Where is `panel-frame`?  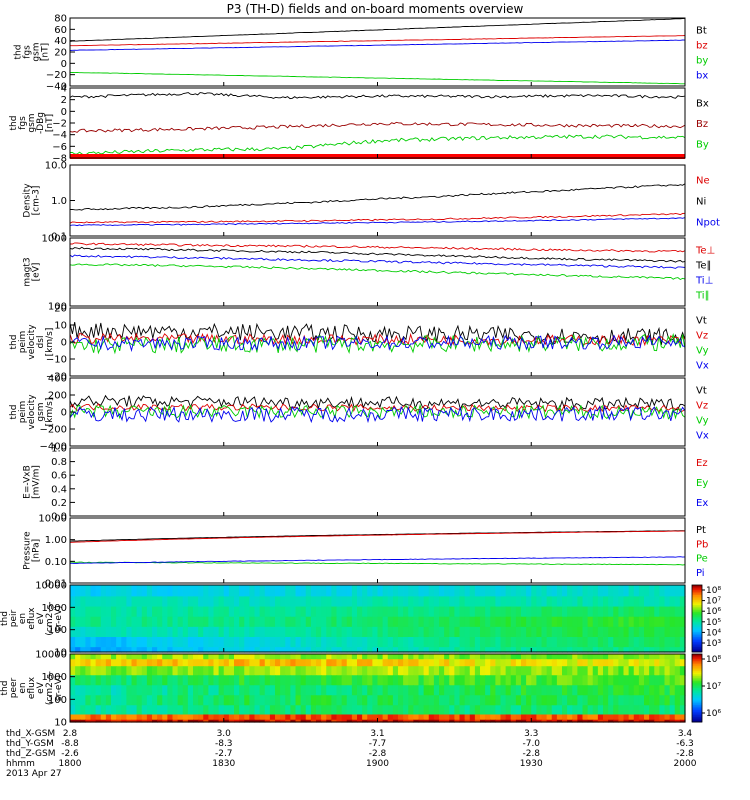
panel-frame is located at coordinates (377, 200).